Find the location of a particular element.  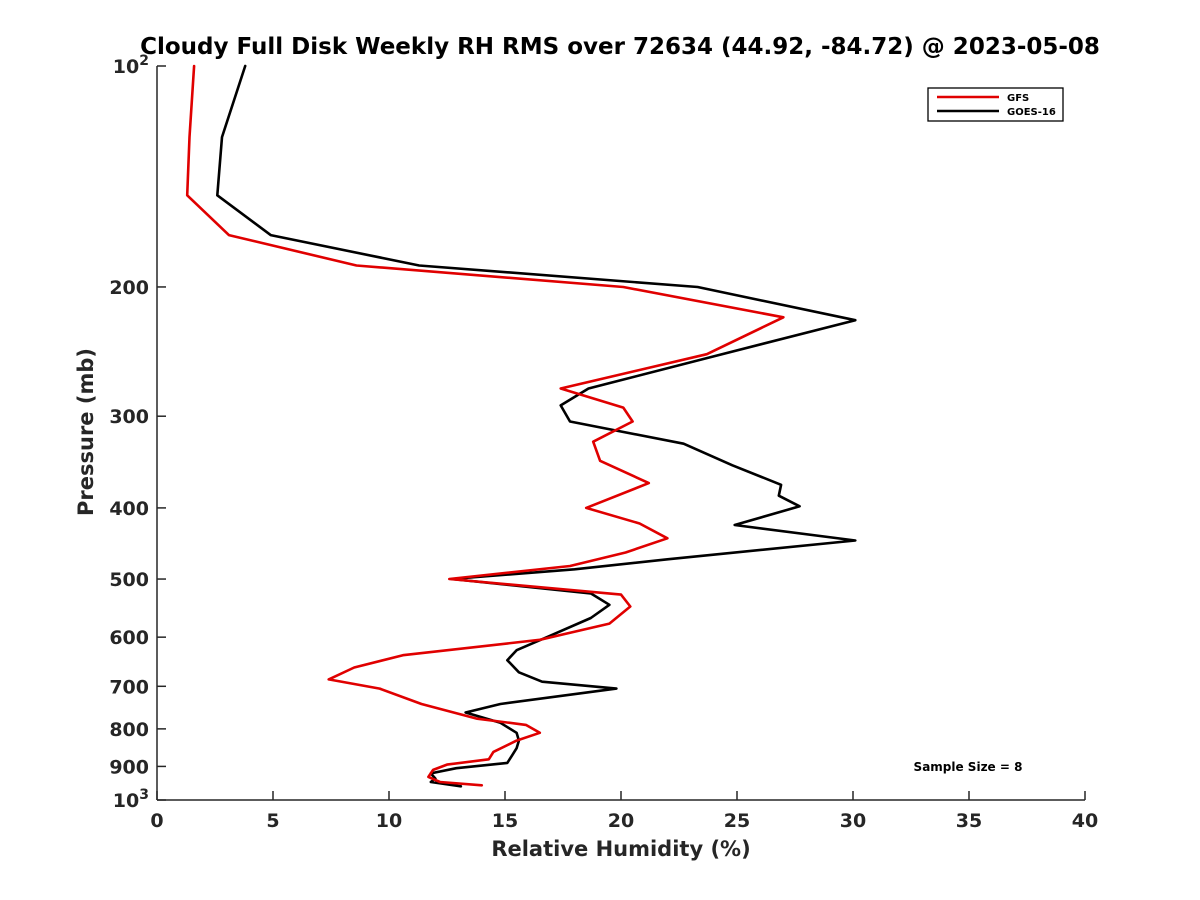

y-tick-label: 900 is located at coordinates (129, 767).